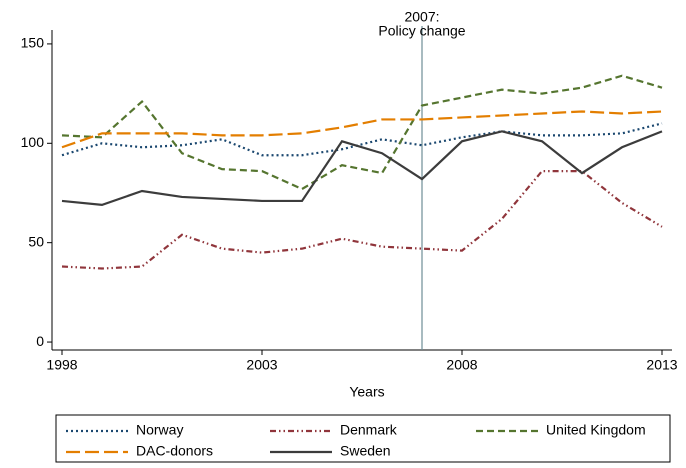 This screenshot has width=686, height=468. What do you see at coordinates (40, 341) in the screenshot?
I see `y-tick-label: 0` at bounding box center [40, 341].